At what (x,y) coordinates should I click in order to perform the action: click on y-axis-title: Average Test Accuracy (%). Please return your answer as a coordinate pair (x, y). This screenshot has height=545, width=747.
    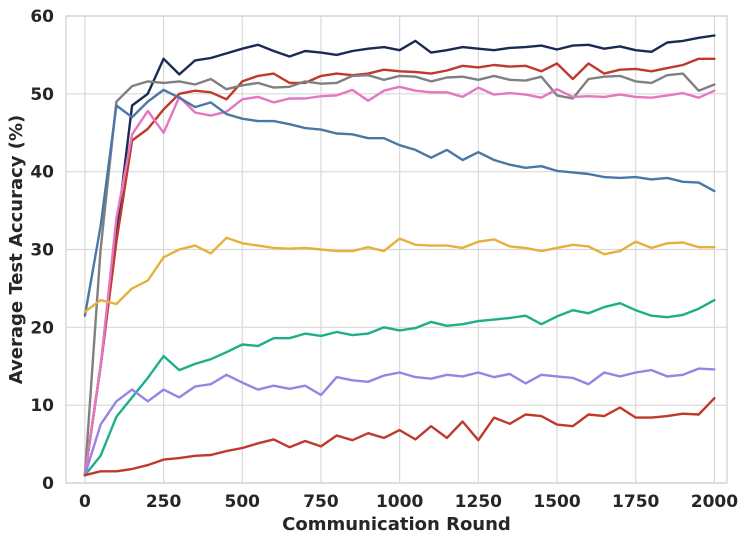
    Looking at the image, I should click on (16, 250).